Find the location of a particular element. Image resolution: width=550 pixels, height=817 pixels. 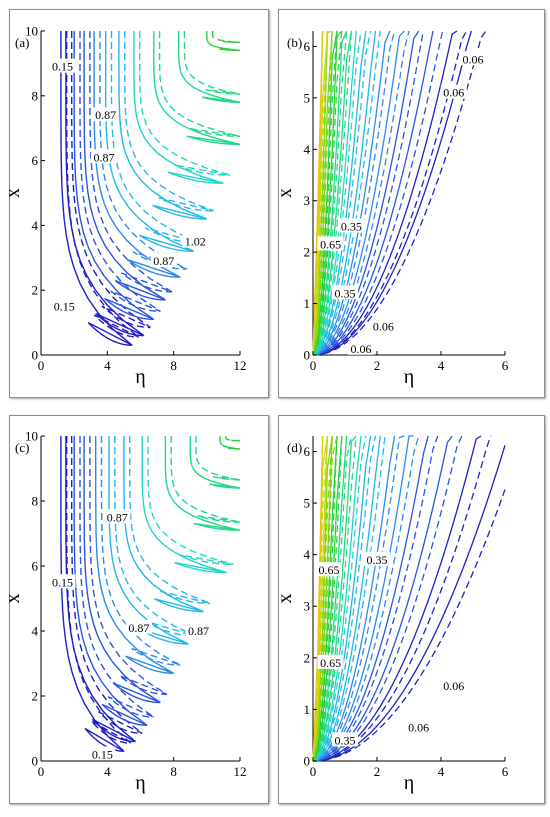

panel-label: (a) is located at coordinates (22, 42).